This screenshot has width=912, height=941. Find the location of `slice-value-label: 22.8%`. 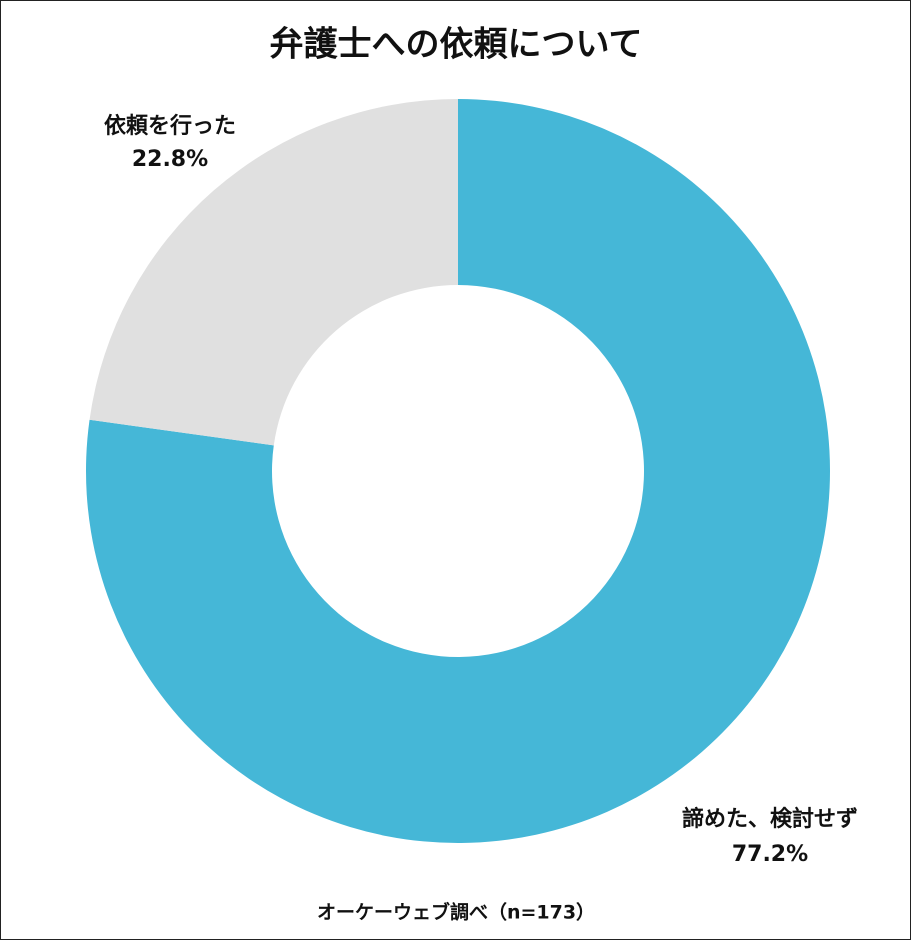

slice-value-label: 22.8% is located at coordinates (170, 159).